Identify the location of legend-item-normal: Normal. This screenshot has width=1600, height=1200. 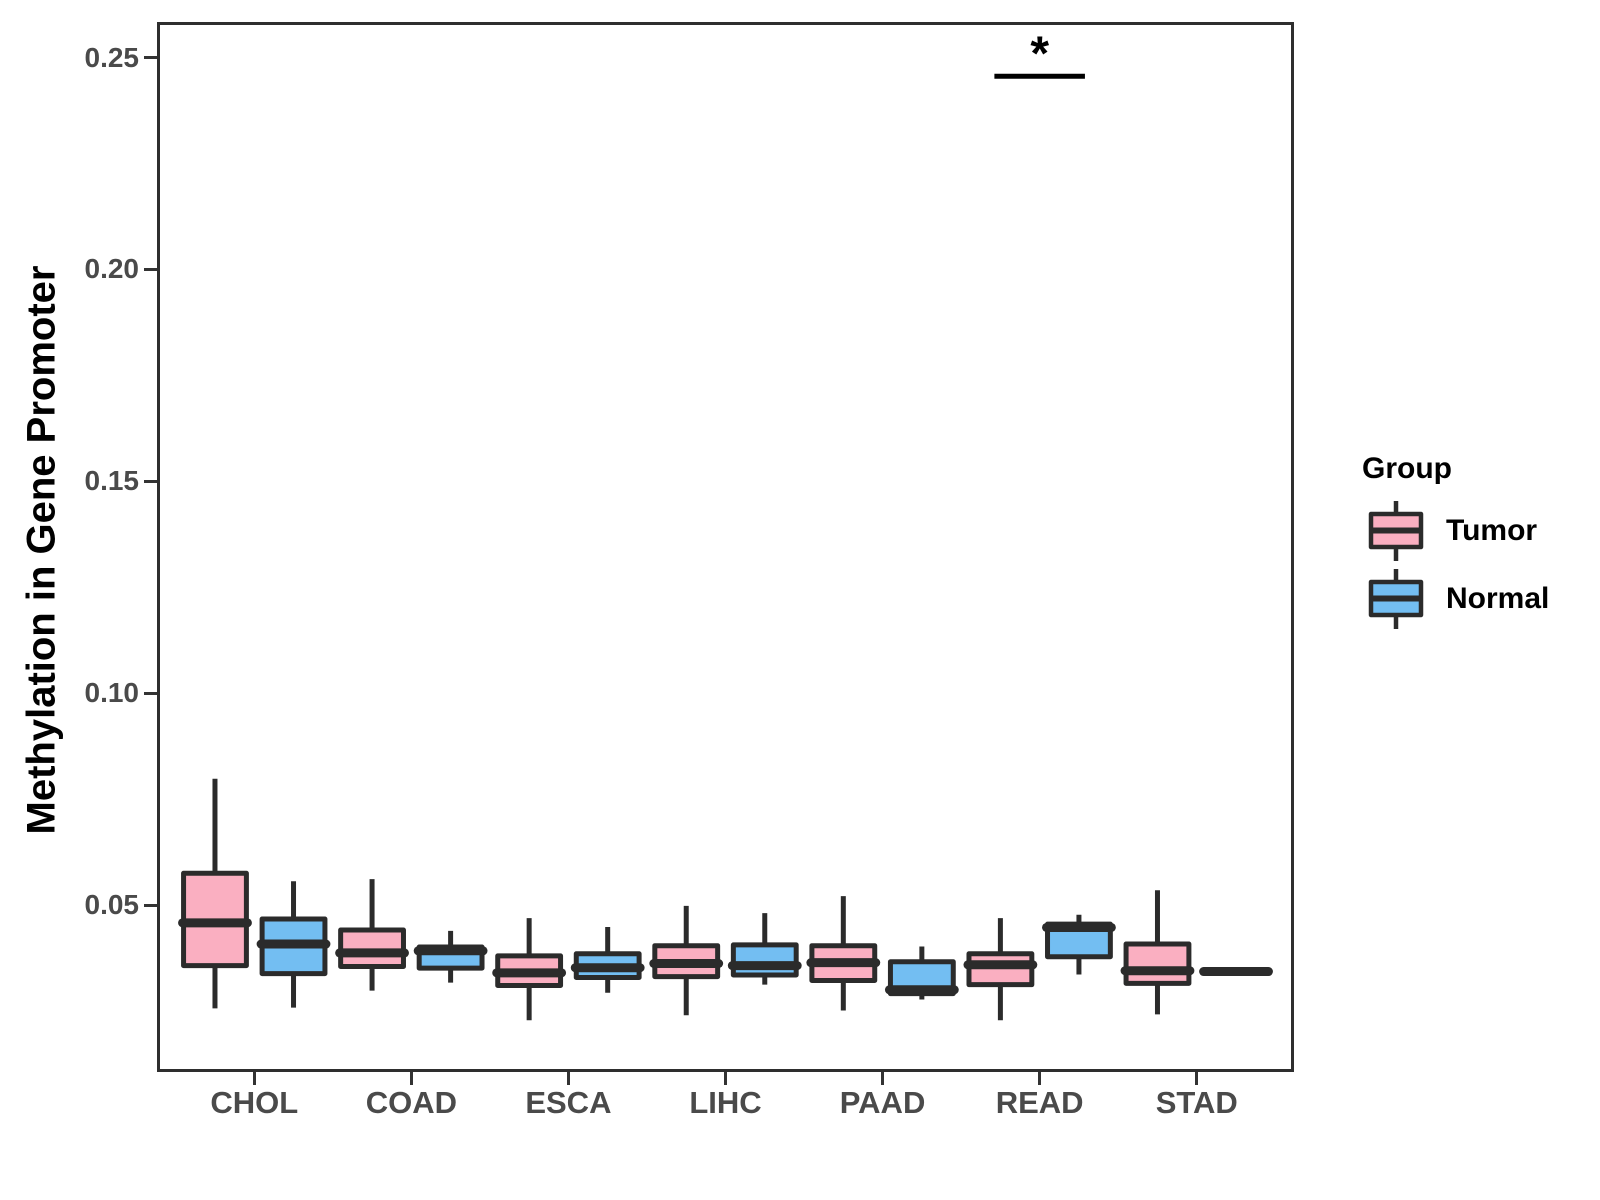
(1458, 599).